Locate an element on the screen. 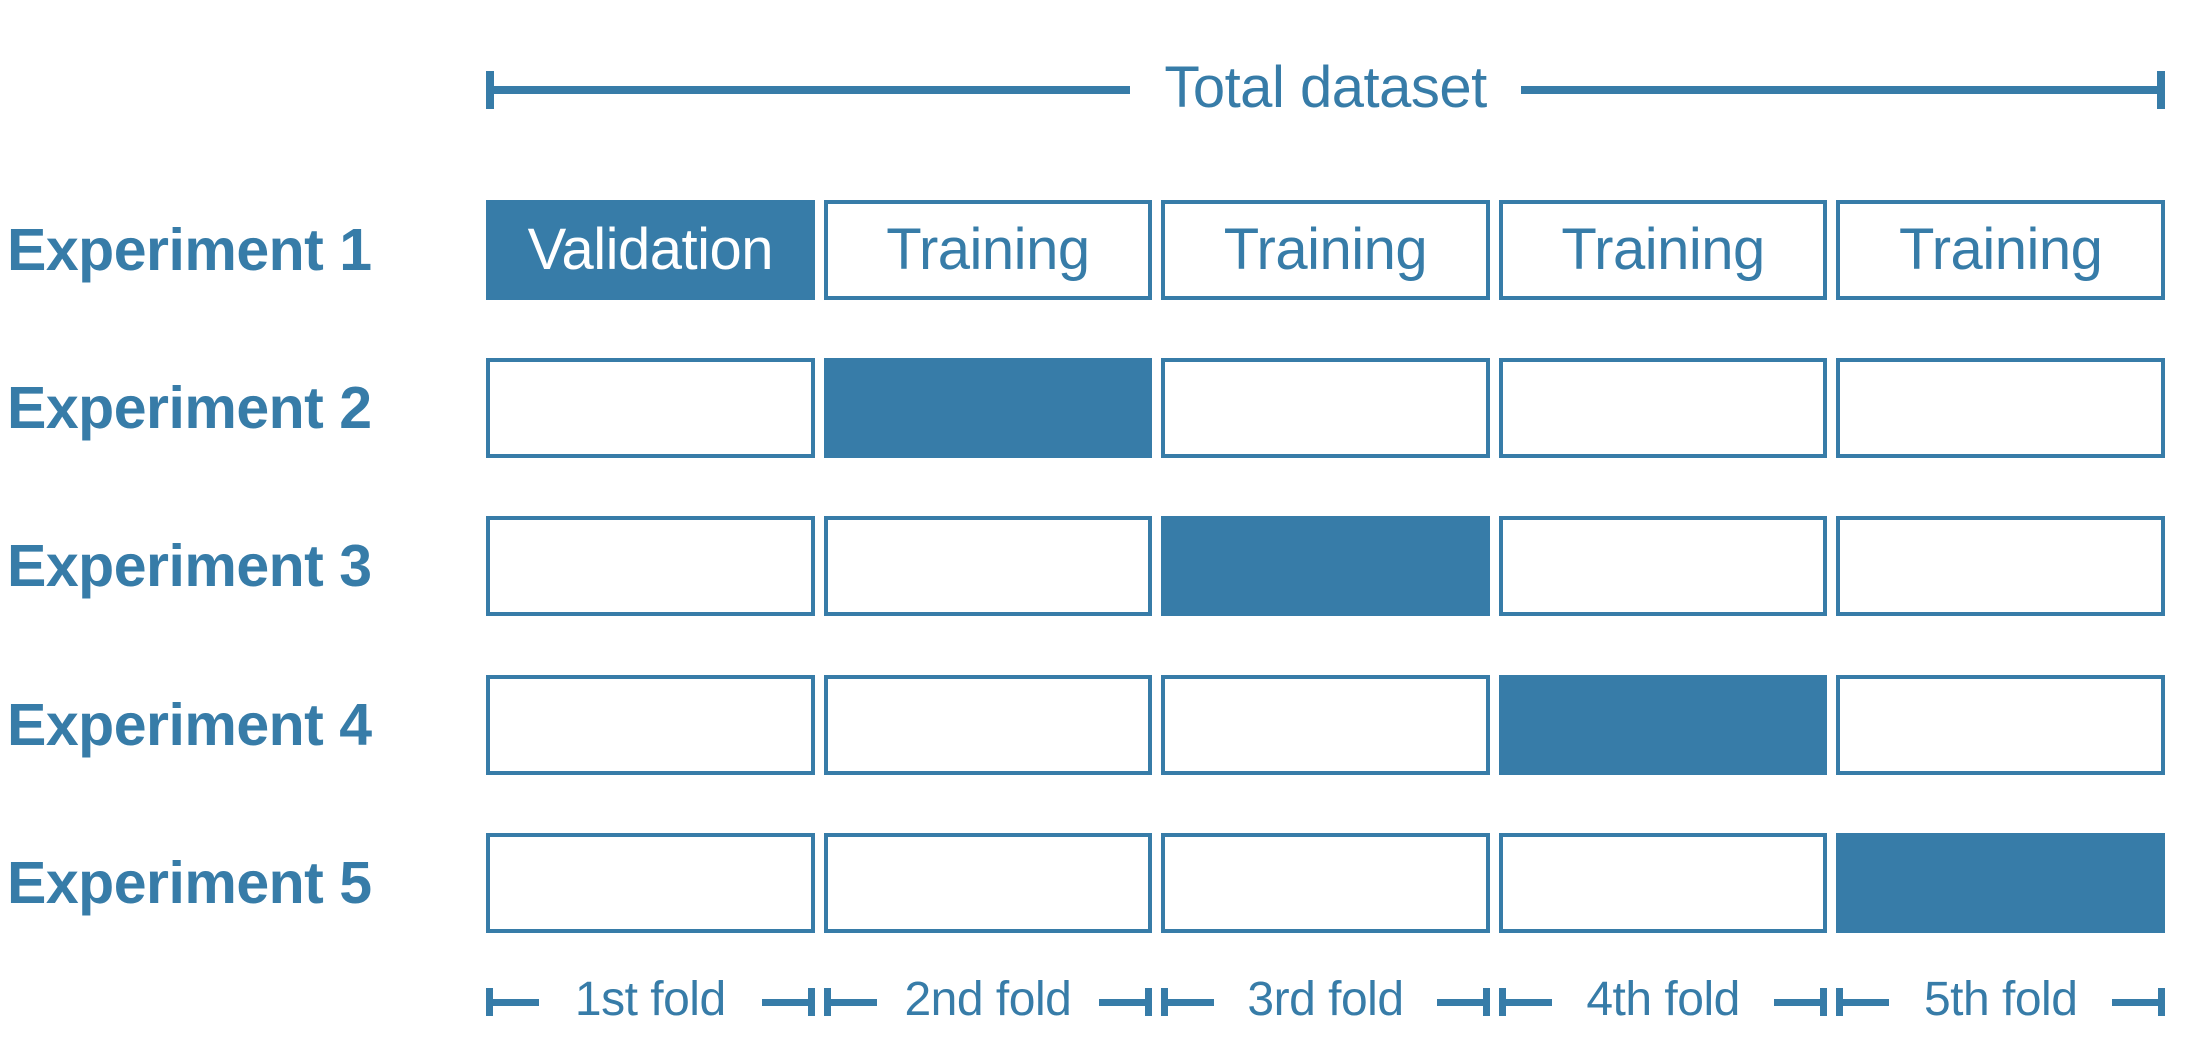 Image resolution: width=2196 pixels, height=1058 pixels. experiment-label: Experiment 2 is located at coordinates (189, 408).